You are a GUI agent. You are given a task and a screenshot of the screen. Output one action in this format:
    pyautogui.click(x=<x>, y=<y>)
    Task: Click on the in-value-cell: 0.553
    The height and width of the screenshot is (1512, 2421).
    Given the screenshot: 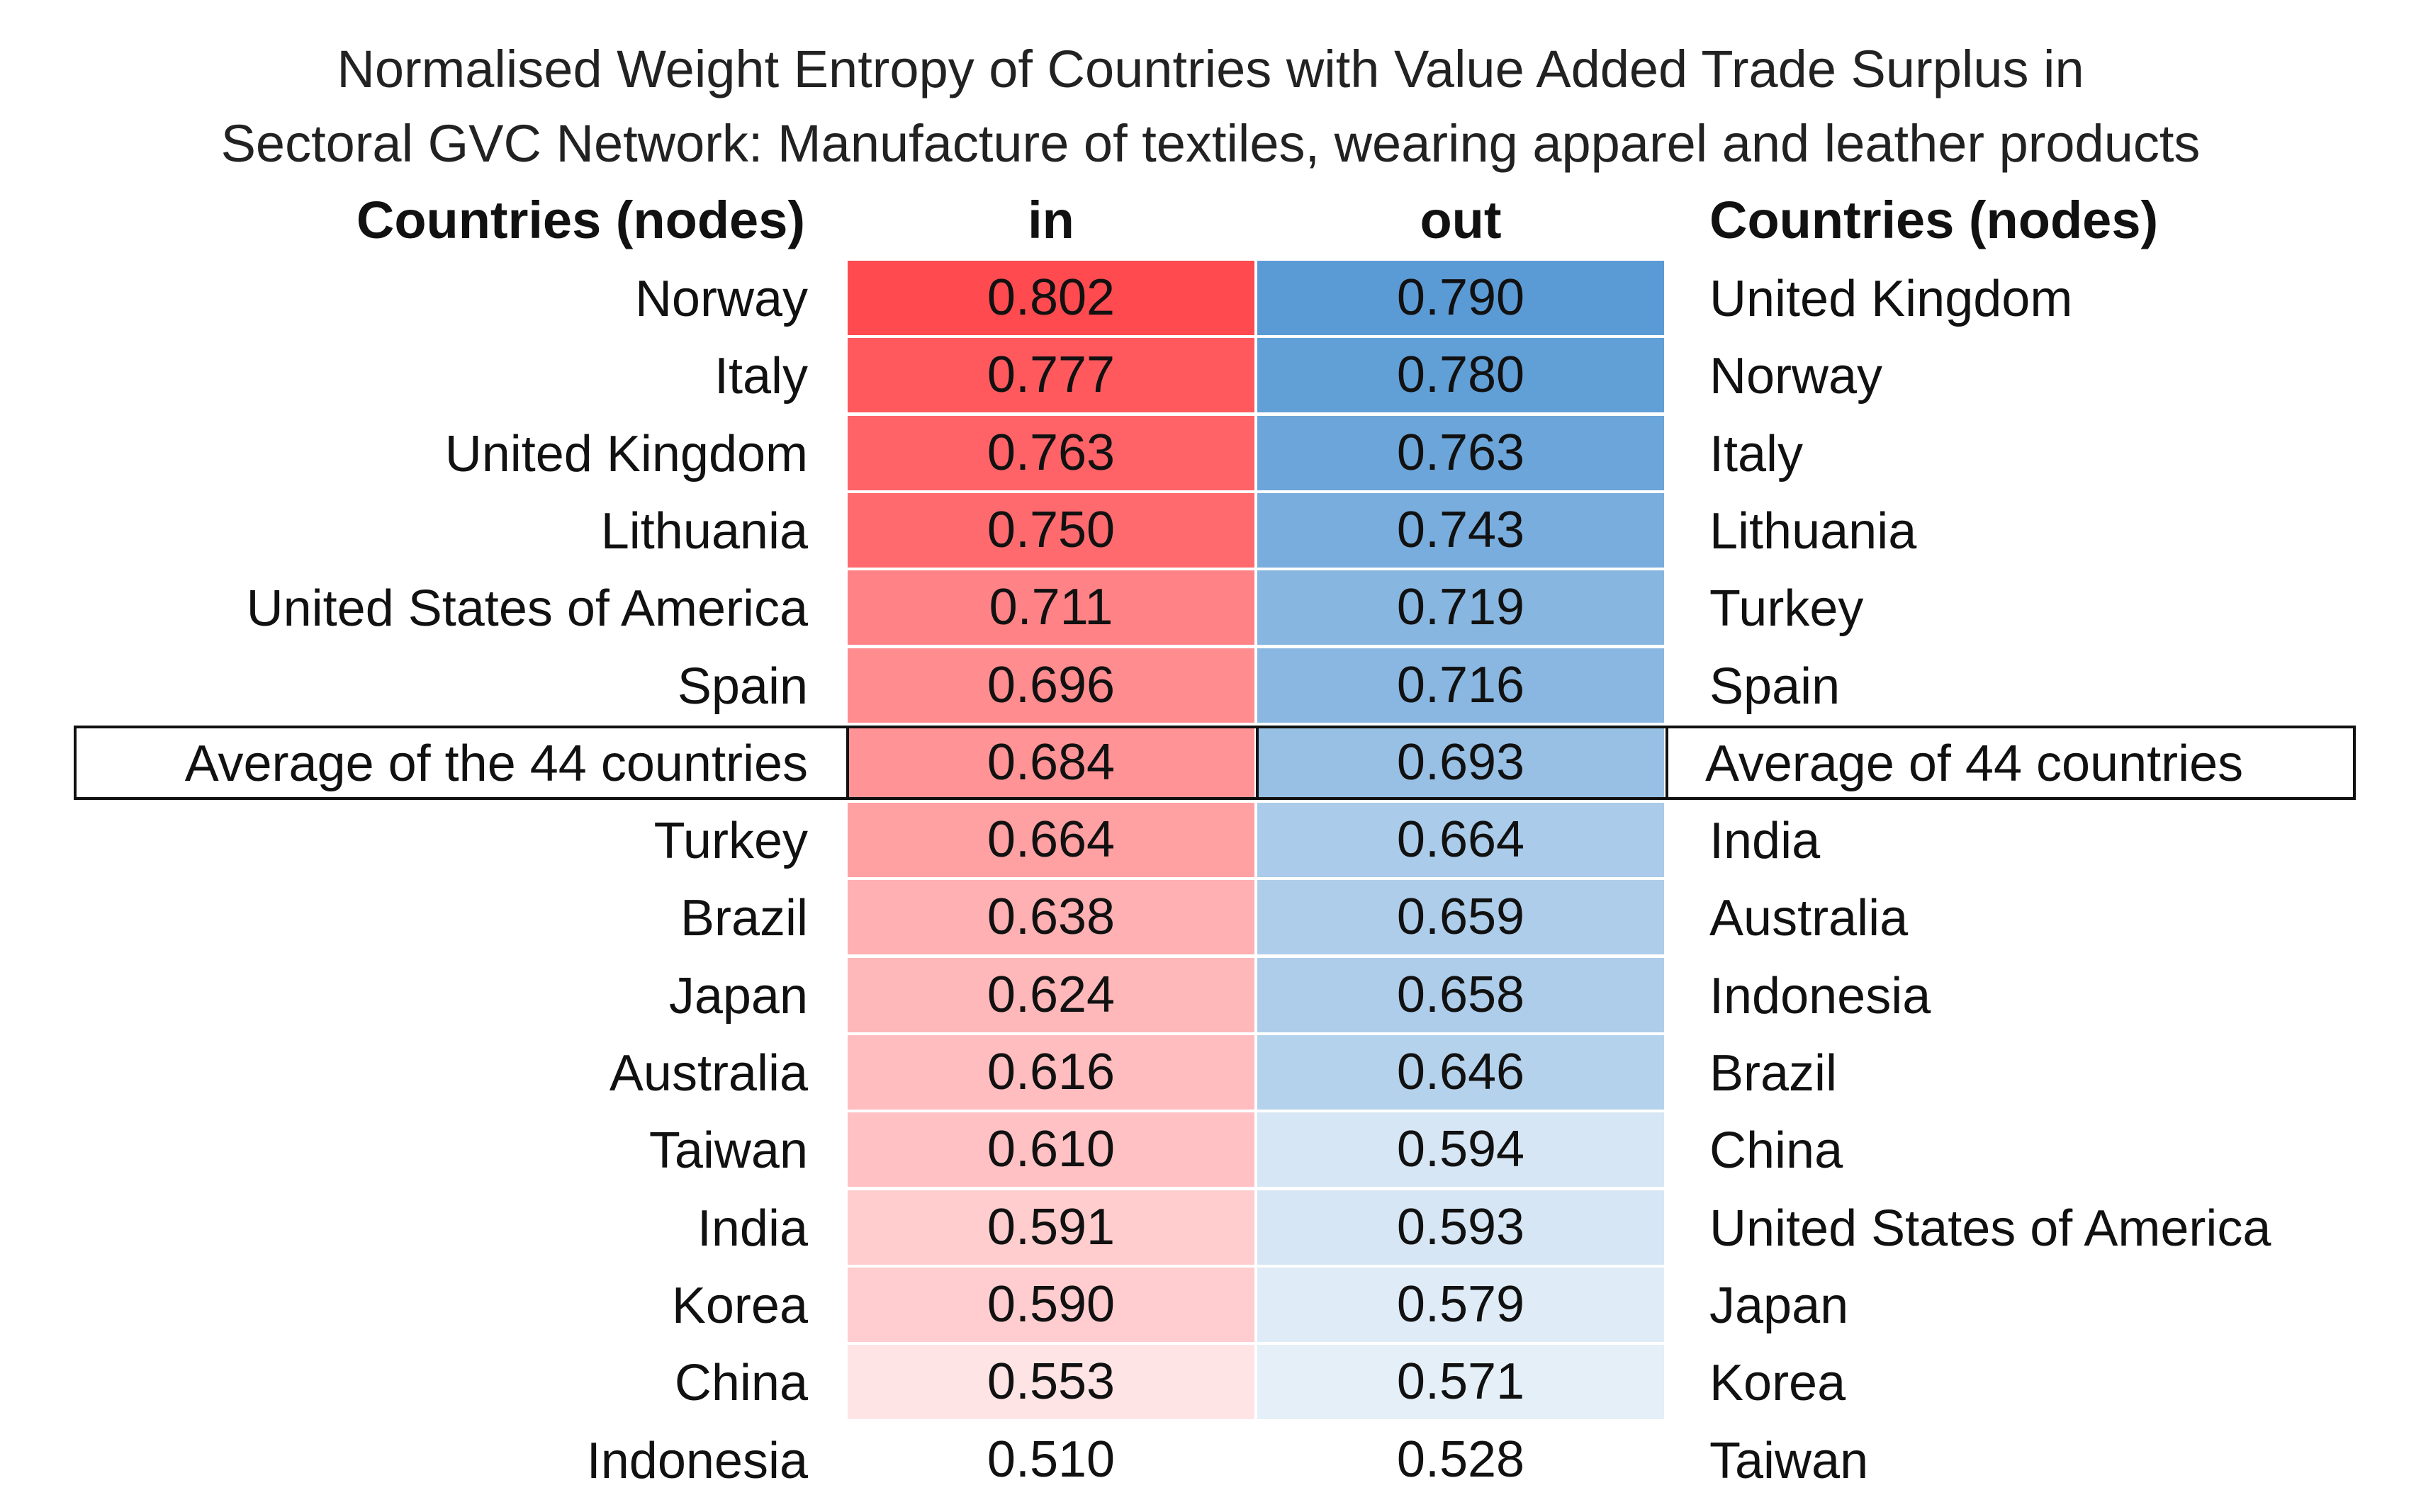 What is the action you would take?
    pyautogui.click(x=1051, y=1382)
    